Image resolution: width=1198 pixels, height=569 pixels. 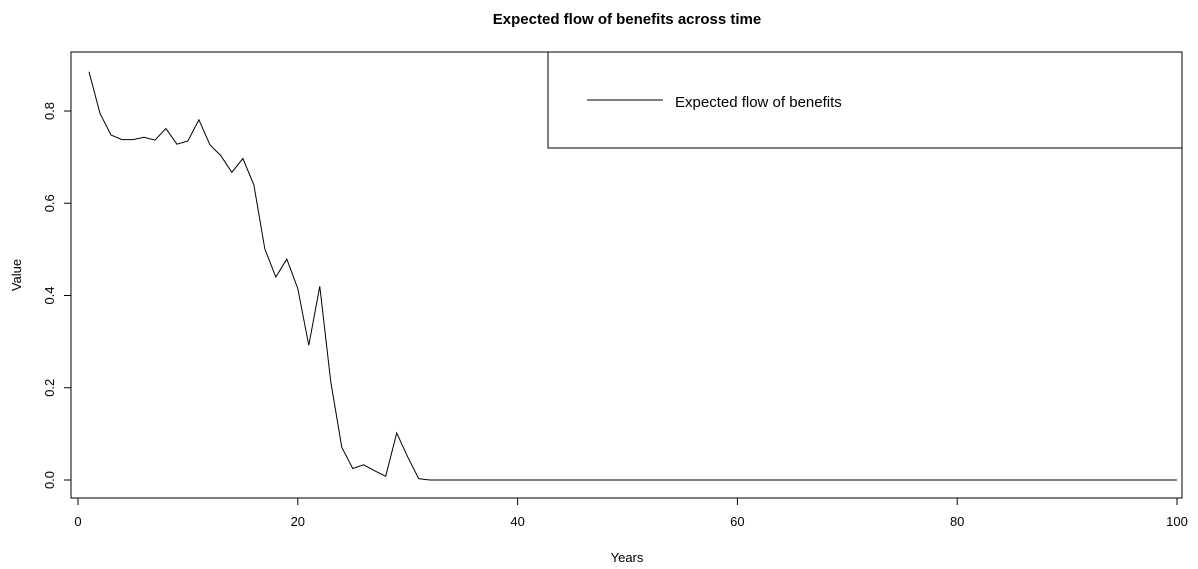 What do you see at coordinates (627, 19) in the screenshot?
I see `chart-title: Expected flow of benefits across time` at bounding box center [627, 19].